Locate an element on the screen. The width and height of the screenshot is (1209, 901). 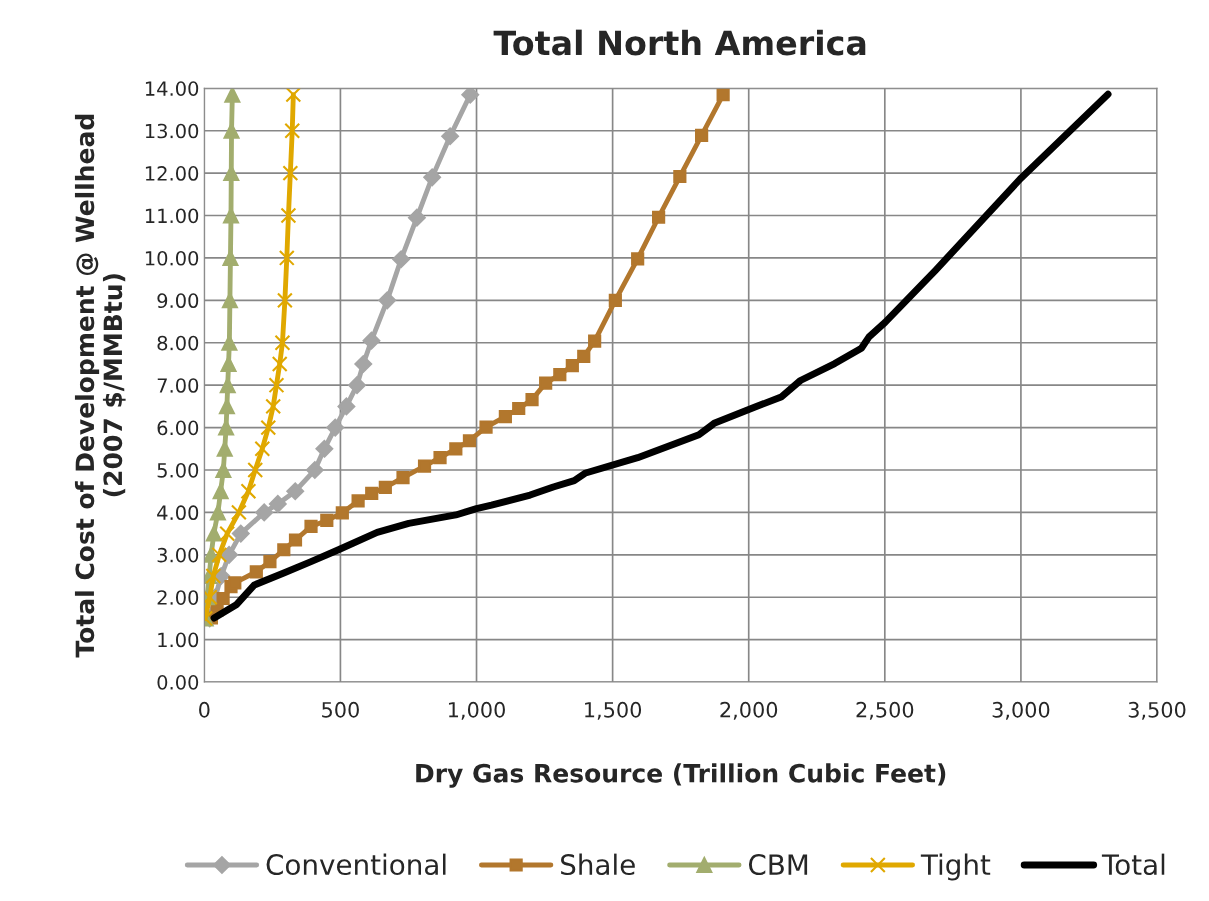
y-tick-label: 5.00 is located at coordinates (178, 470).